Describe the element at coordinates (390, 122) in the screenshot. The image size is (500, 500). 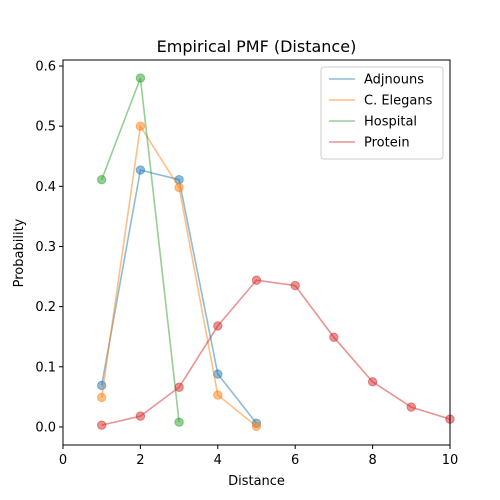
I see `legend-label-hospital: Hospital` at that location.